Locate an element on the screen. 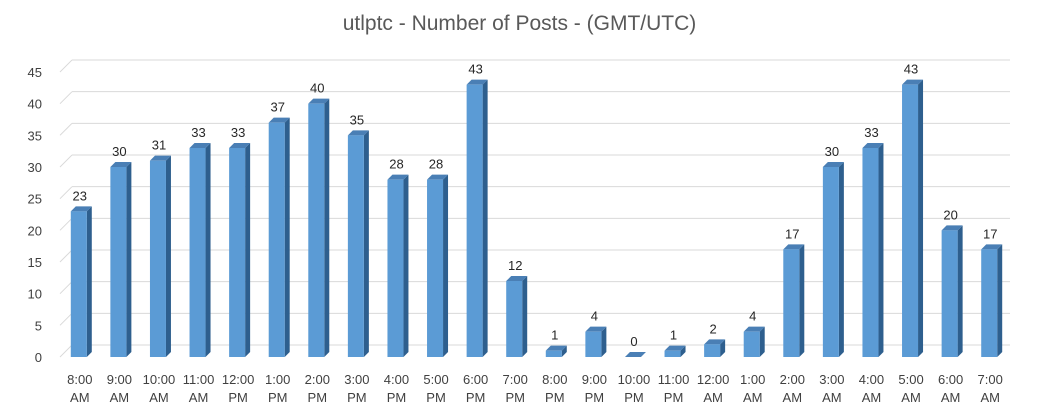 Image resolution: width=1039 pixels, height=418 pixels. y-tick-label: 30 is located at coordinates (35, 167).